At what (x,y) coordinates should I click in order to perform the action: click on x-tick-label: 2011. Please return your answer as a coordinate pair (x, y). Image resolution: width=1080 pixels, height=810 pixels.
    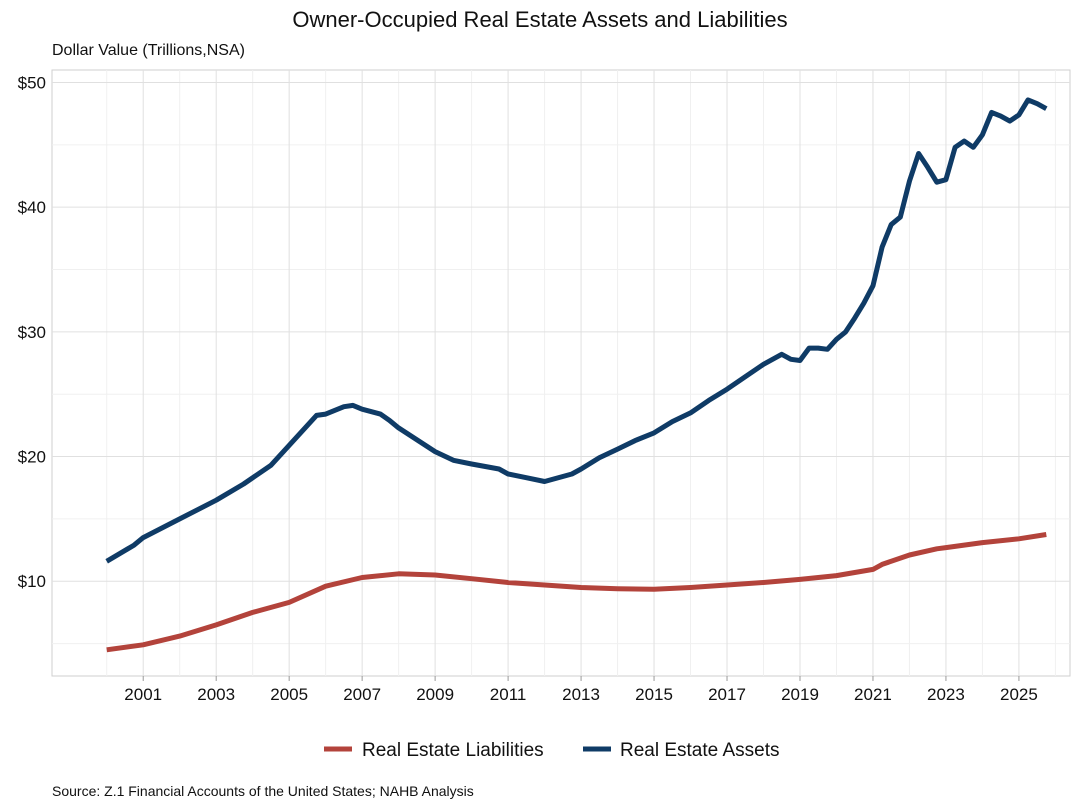
    Looking at the image, I should click on (508, 694).